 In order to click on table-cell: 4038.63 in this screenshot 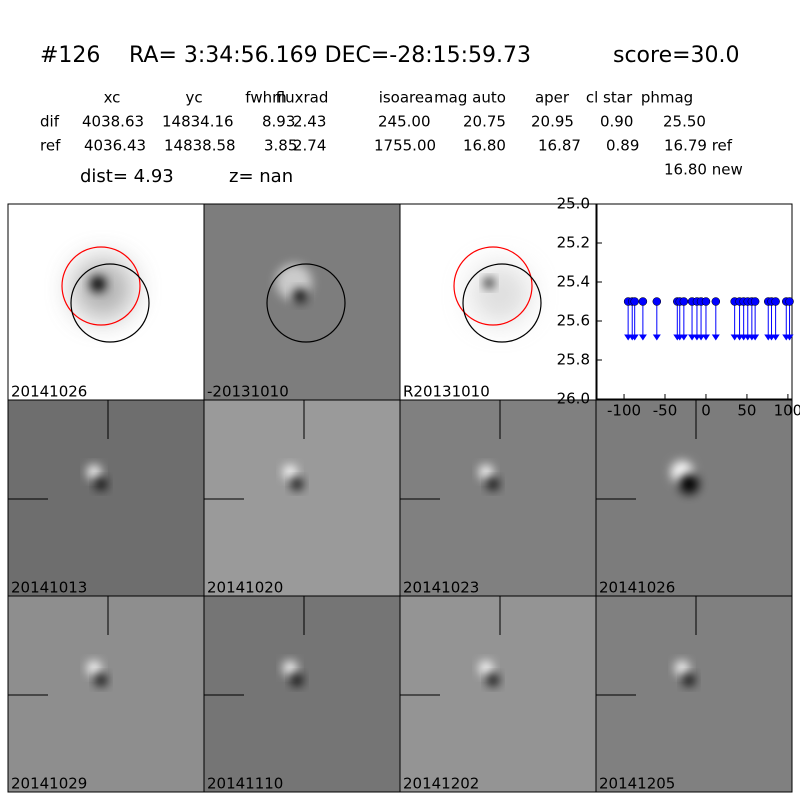, I will do `click(113, 122)`.